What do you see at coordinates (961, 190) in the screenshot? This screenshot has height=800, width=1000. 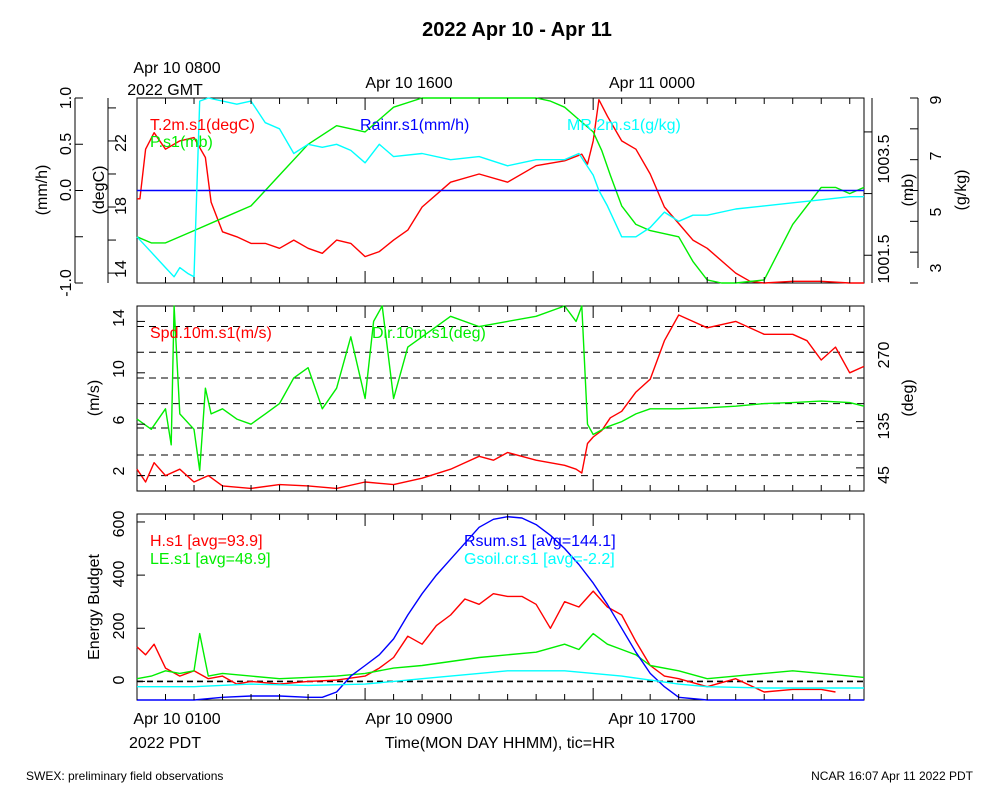 I see `mr-axis-label: (g/kg)` at bounding box center [961, 190].